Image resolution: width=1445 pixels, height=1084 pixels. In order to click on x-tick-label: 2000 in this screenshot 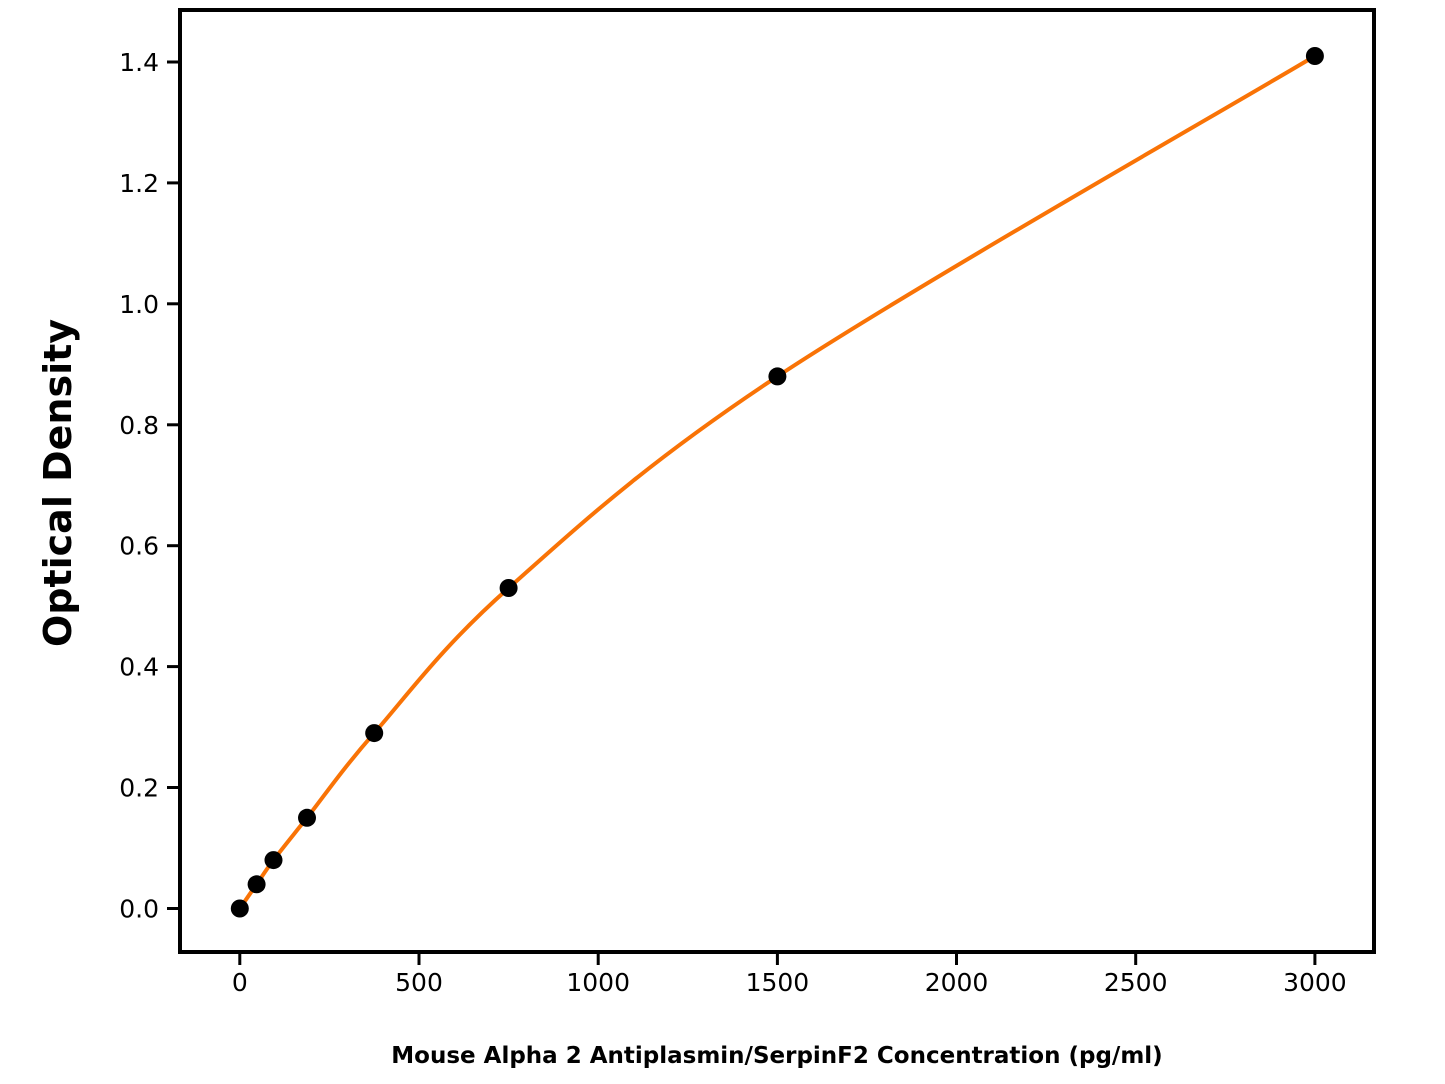, I will do `click(957, 982)`.